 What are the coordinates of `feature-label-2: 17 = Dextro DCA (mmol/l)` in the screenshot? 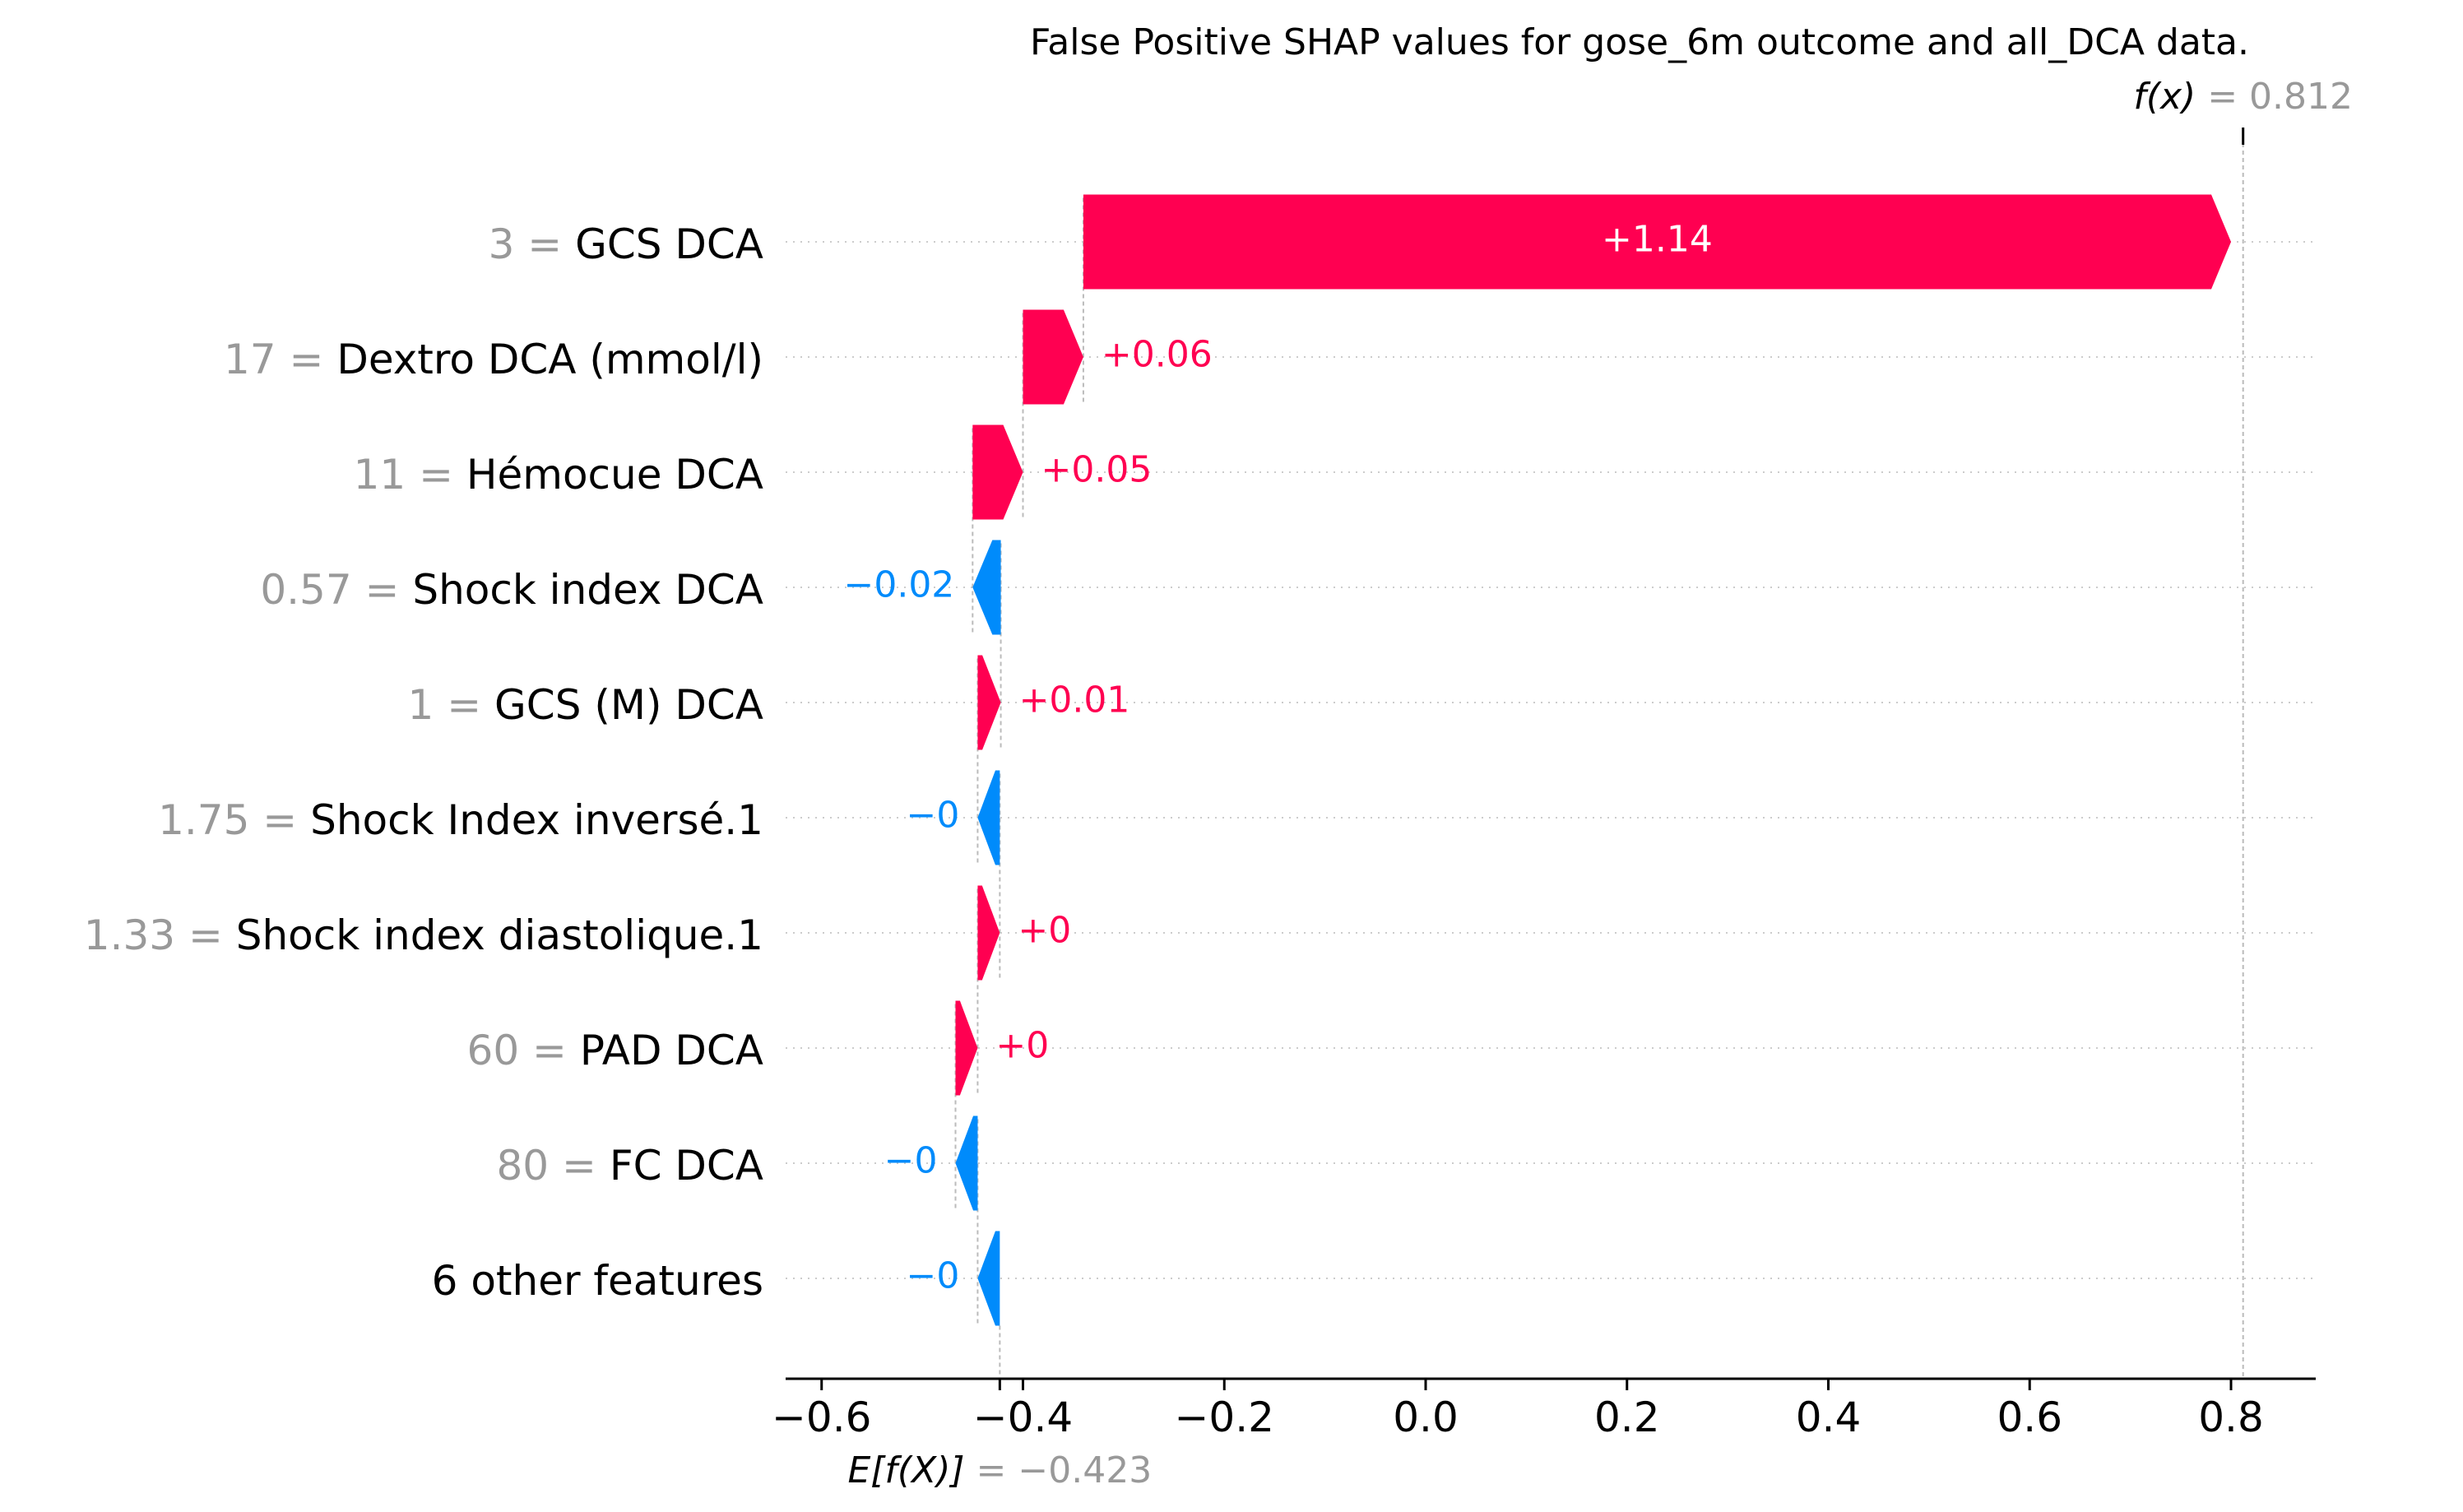 It's located at (493, 359).